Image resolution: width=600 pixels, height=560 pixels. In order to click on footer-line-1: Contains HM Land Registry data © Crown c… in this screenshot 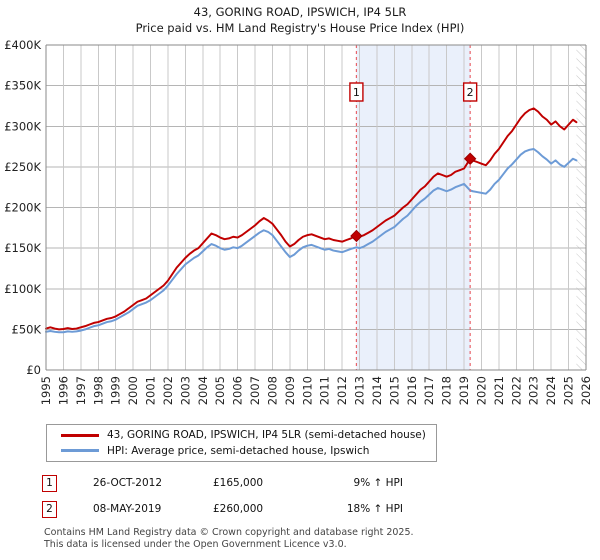, I will do `click(229, 532)`.